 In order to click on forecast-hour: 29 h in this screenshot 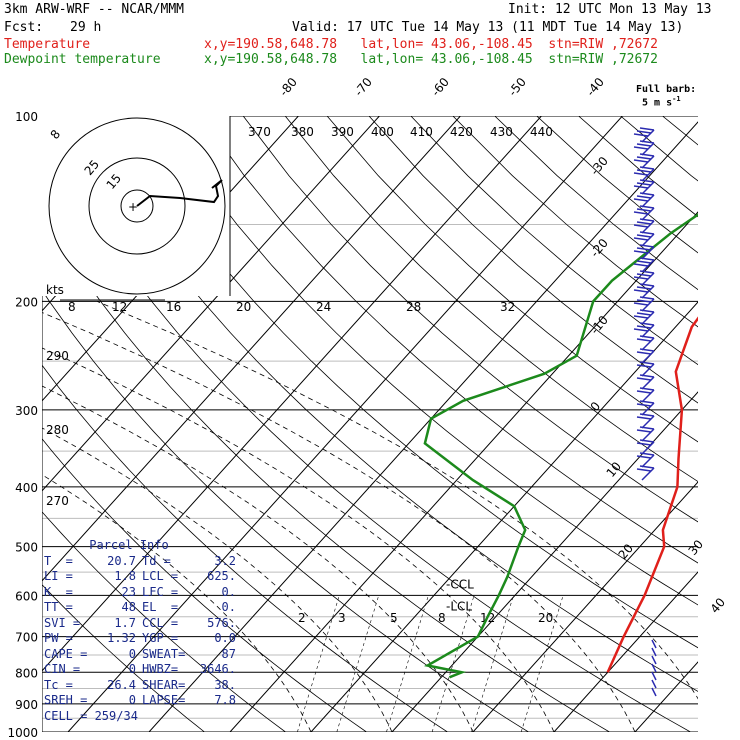, I will do `click(86, 27)`.